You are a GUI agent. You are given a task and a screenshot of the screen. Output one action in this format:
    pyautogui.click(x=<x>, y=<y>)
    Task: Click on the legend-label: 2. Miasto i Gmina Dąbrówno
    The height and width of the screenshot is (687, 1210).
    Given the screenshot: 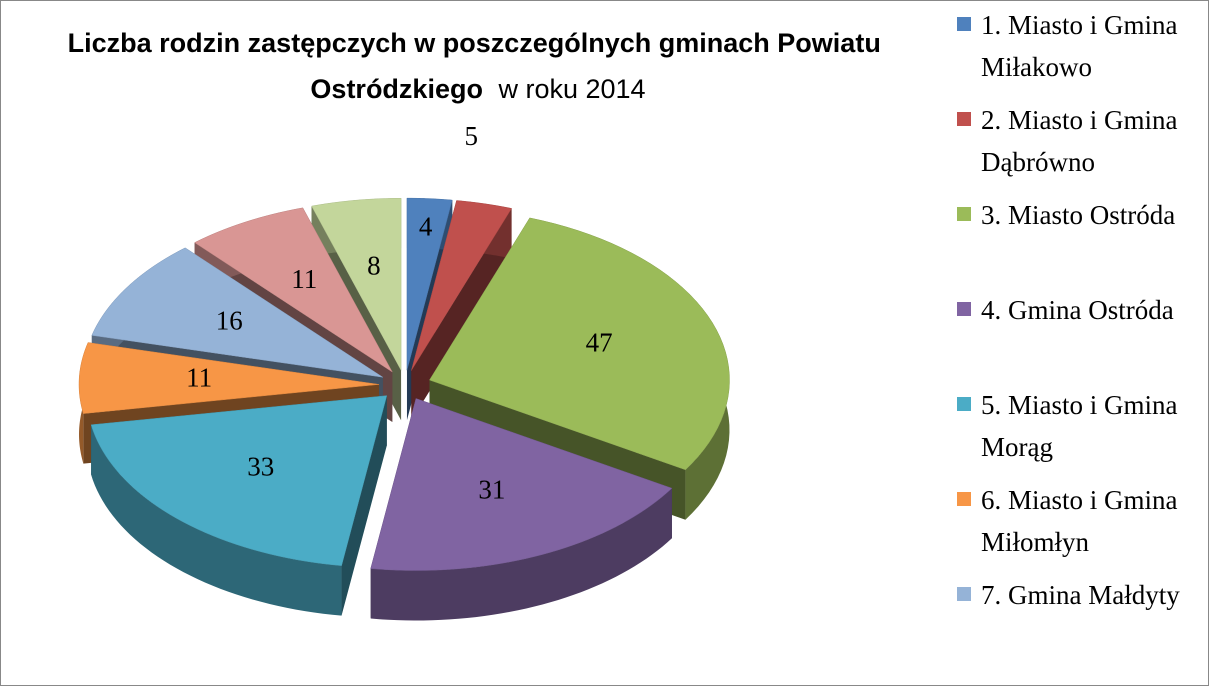 What is the action you would take?
    pyautogui.click(x=1079, y=141)
    